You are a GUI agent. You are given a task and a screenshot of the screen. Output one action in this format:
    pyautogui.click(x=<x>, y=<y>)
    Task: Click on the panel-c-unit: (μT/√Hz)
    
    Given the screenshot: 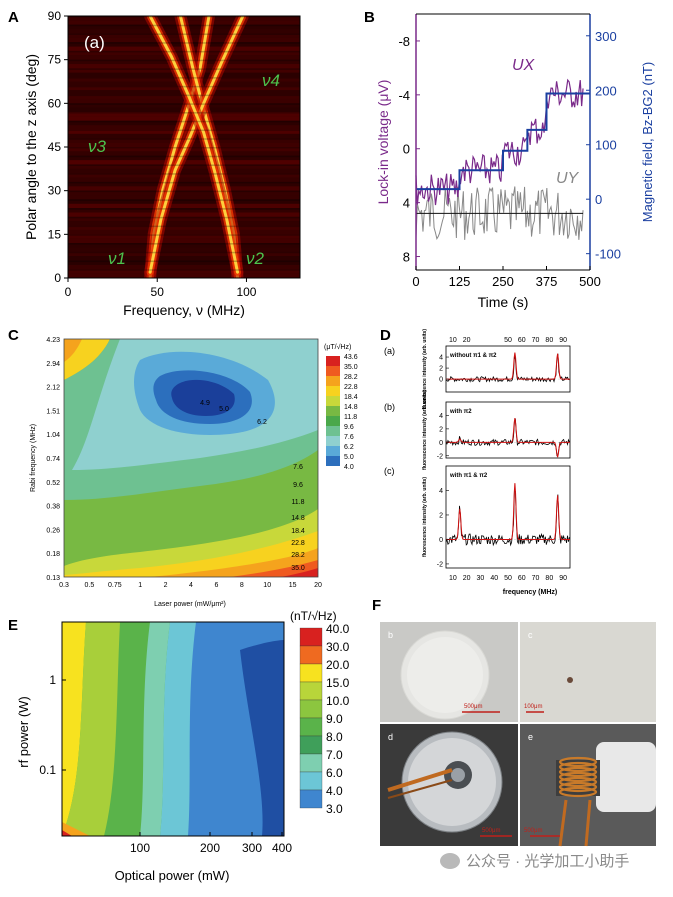 What is the action you would take?
    pyautogui.click(x=337, y=347)
    